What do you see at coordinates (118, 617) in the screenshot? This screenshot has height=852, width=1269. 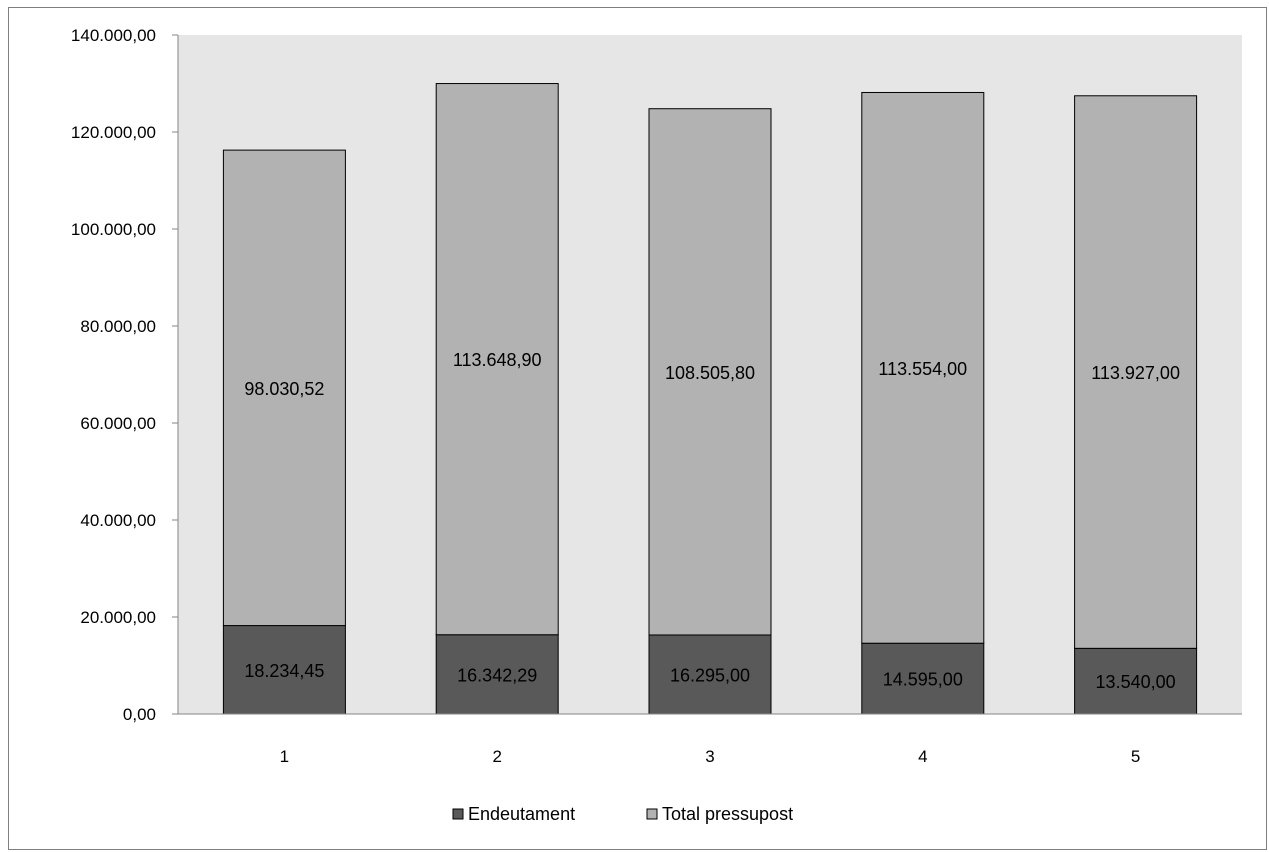 I see `y-tick-label: 20.000,00` at bounding box center [118, 617].